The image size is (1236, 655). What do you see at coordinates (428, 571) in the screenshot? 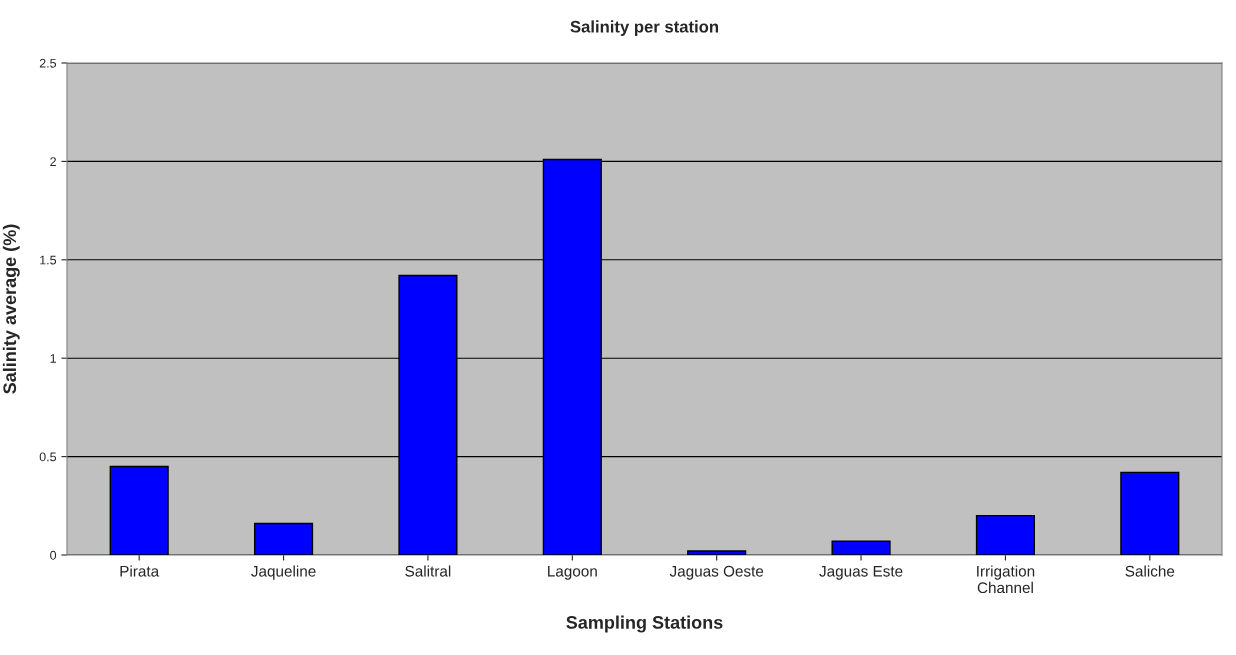
I see `x-tick-label: Salitral` at bounding box center [428, 571].